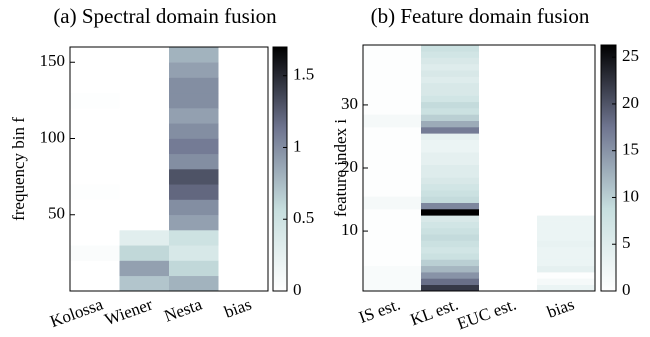  What do you see at coordinates (297, 145) in the screenshot?
I see `colorbar-tick-label: 1` at bounding box center [297, 145].